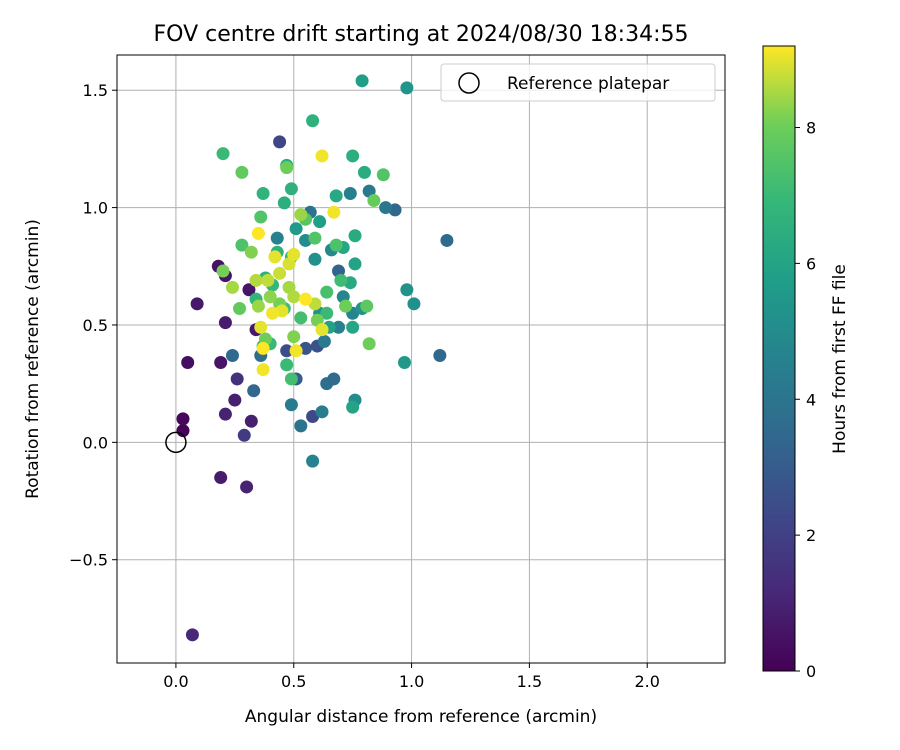 This screenshot has height=750, width=900. I want to click on y-tick-label-2: 0.5, so click(95, 325).